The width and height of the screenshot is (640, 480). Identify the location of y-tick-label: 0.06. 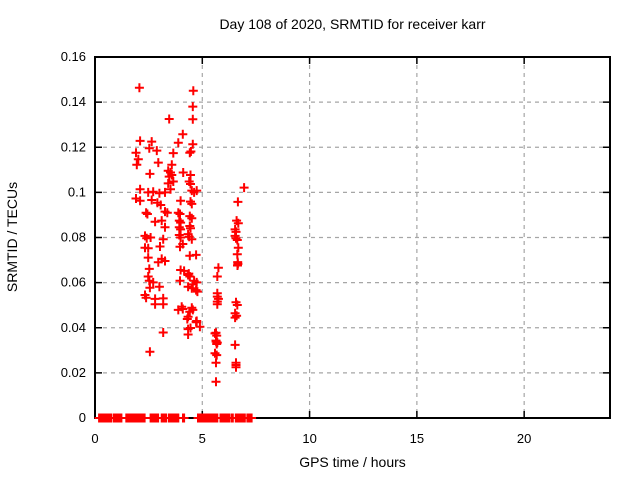
(73, 282).